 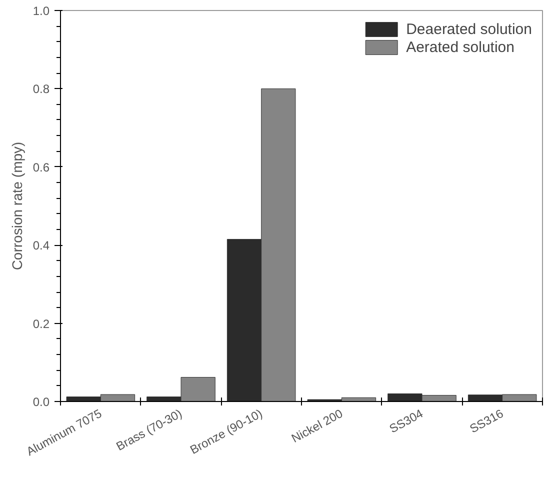 I want to click on y-tick-label: 0.2, so click(x=41, y=323).